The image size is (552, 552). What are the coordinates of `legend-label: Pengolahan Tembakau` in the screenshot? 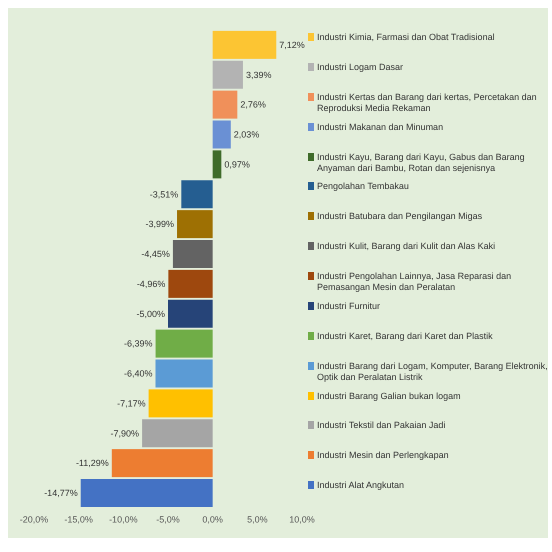 It's located at (363, 186).